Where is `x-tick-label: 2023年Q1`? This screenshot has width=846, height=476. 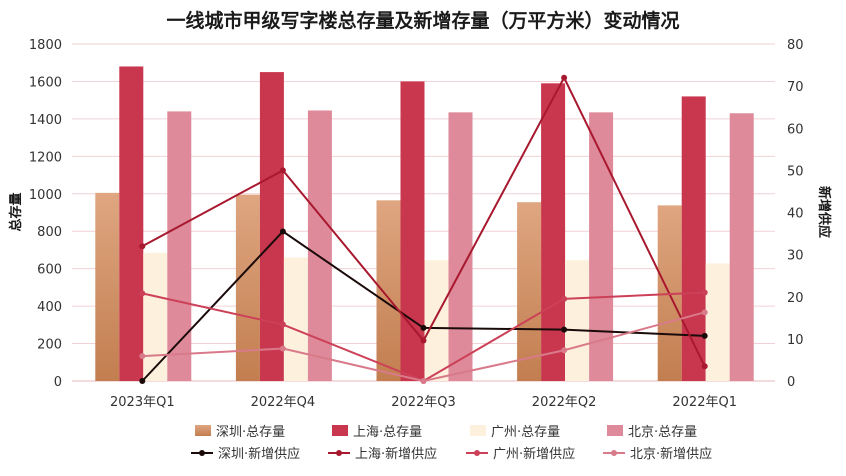
x-tick-label: 2023年Q1 is located at coordinates (142, 402).